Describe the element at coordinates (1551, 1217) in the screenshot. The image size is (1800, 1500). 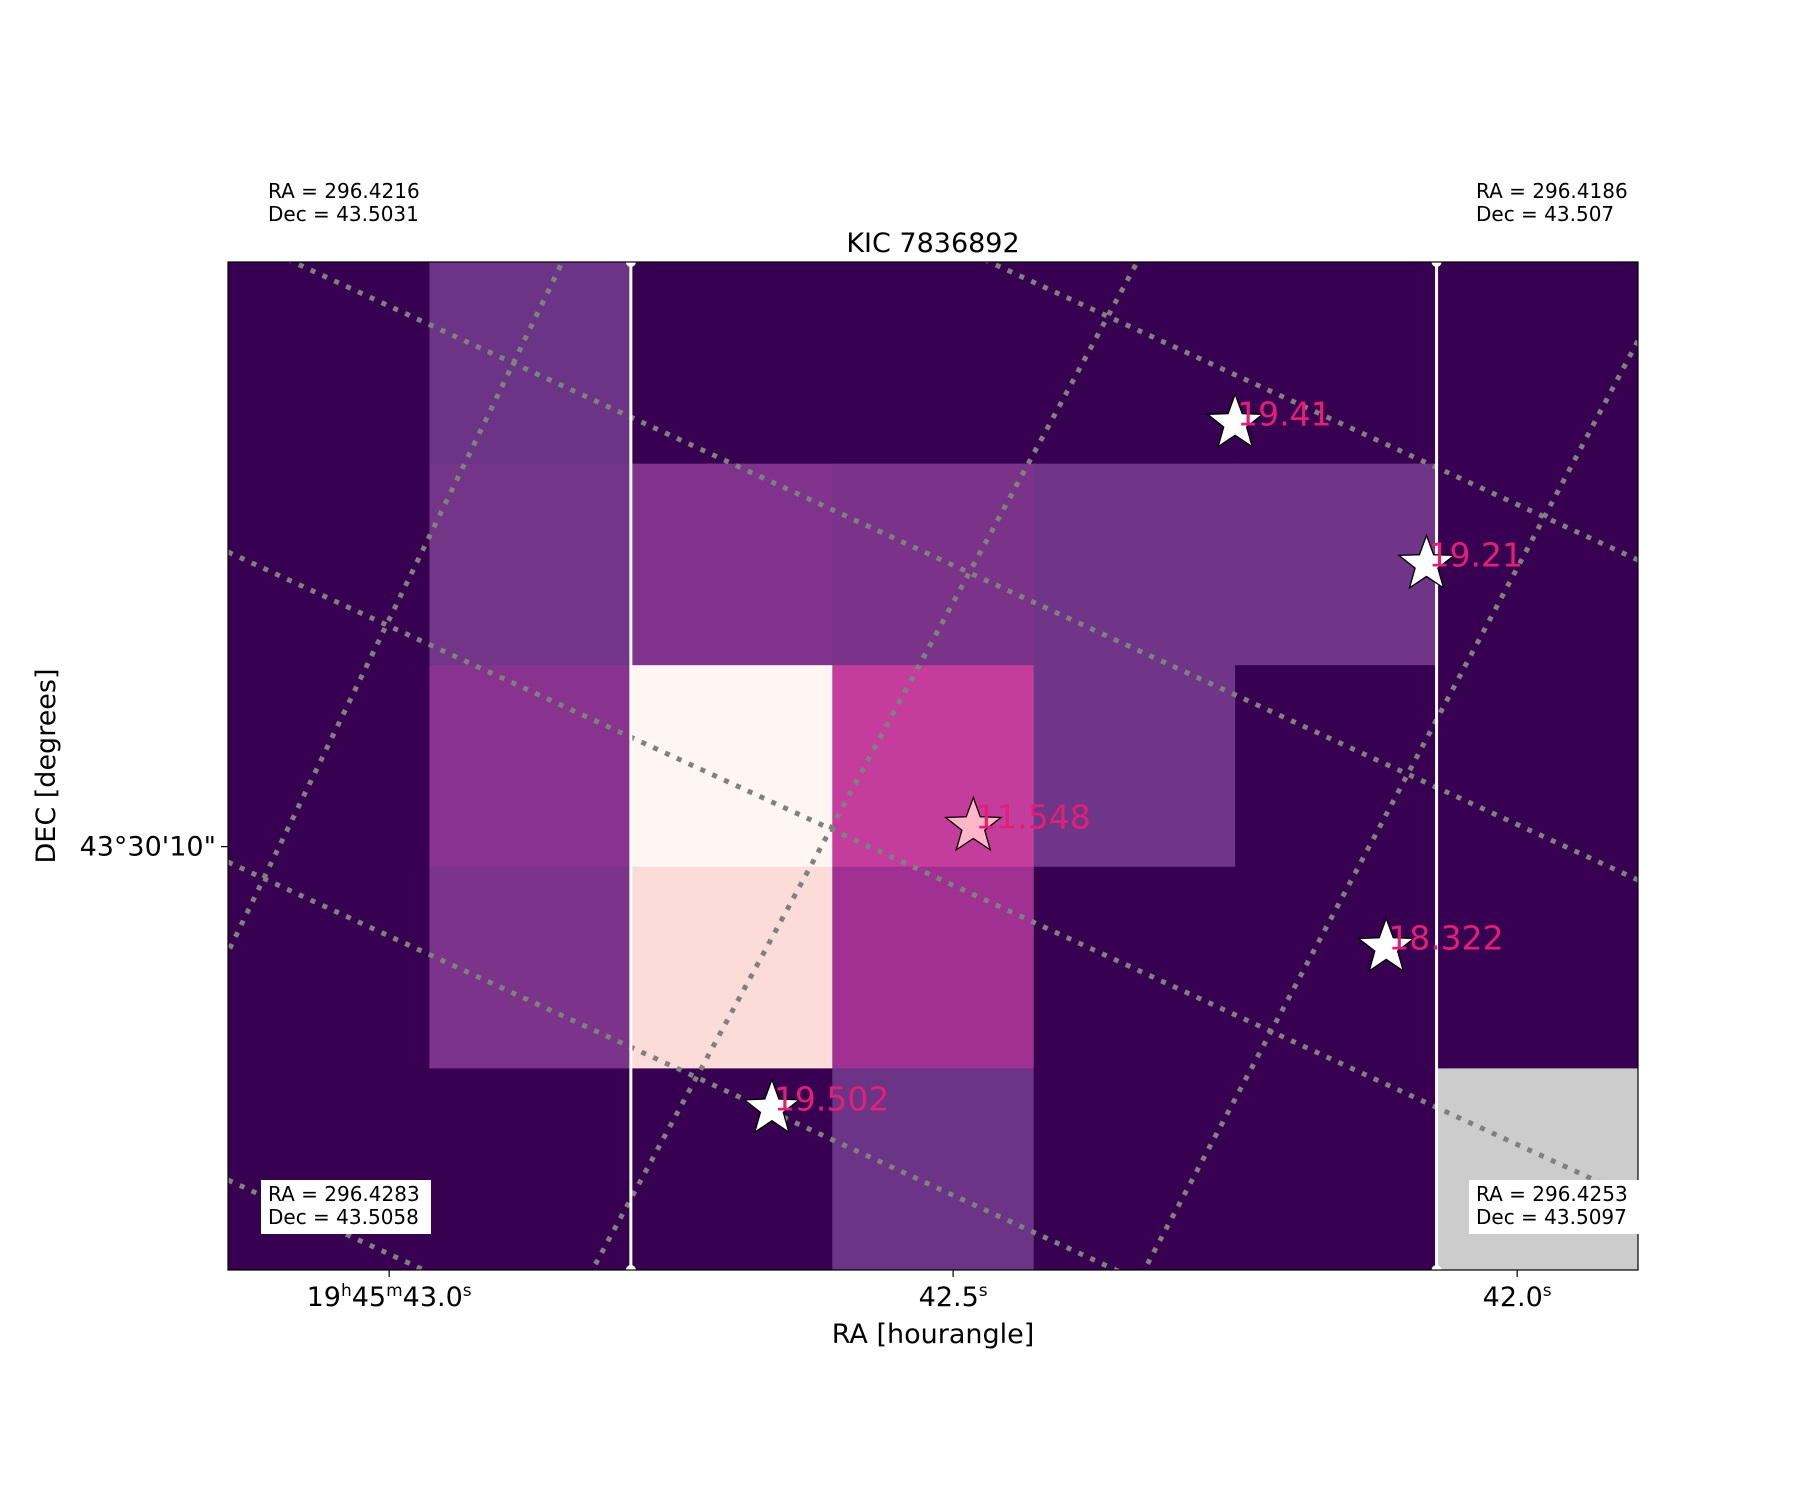
I see `corner-dec-text: Dec = 43.5097` at that location.